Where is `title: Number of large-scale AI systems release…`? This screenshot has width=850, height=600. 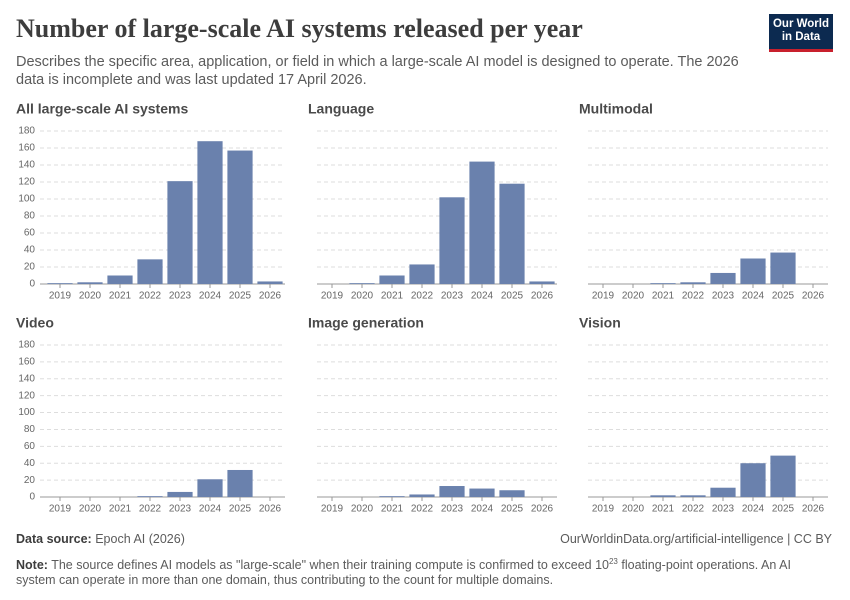 title: Number of large-scale AI systems release… is located at coordinates (299, 28).